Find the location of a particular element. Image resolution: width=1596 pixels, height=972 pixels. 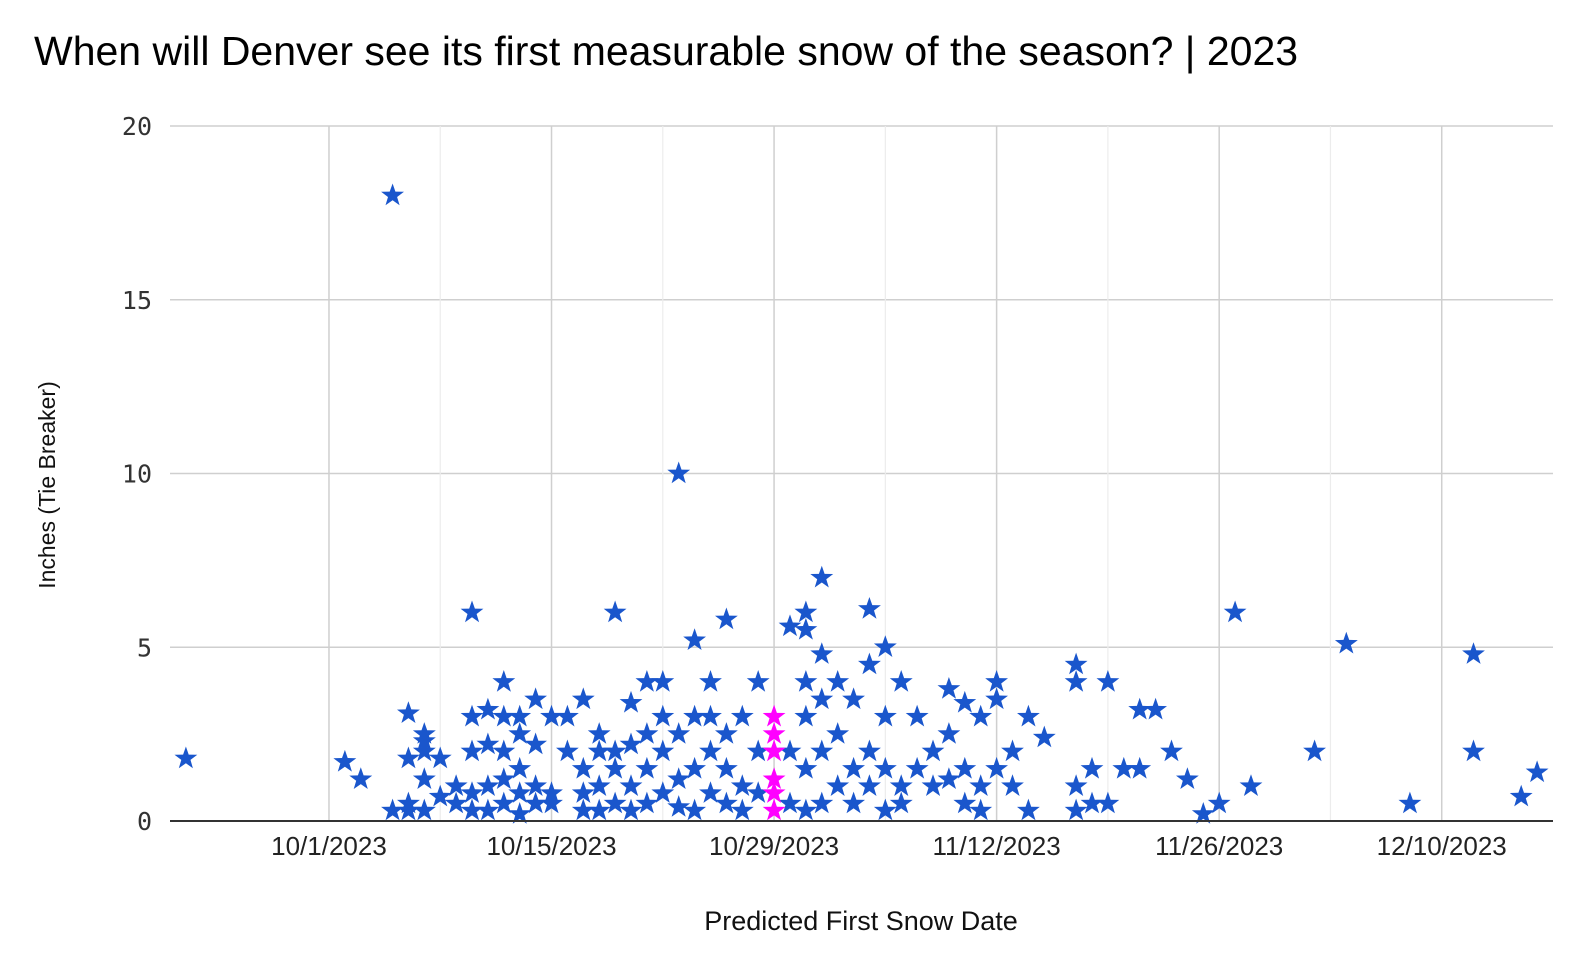

x-tick-label: 12/10/2023 is located at coordinates (1442, 846).